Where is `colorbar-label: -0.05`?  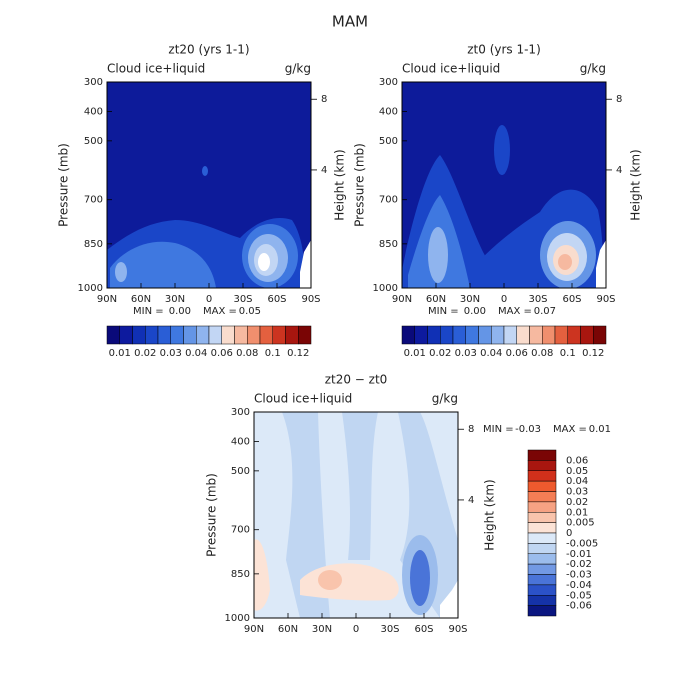
colorbar-label: -0.05 is located at coordinates (579, 595).